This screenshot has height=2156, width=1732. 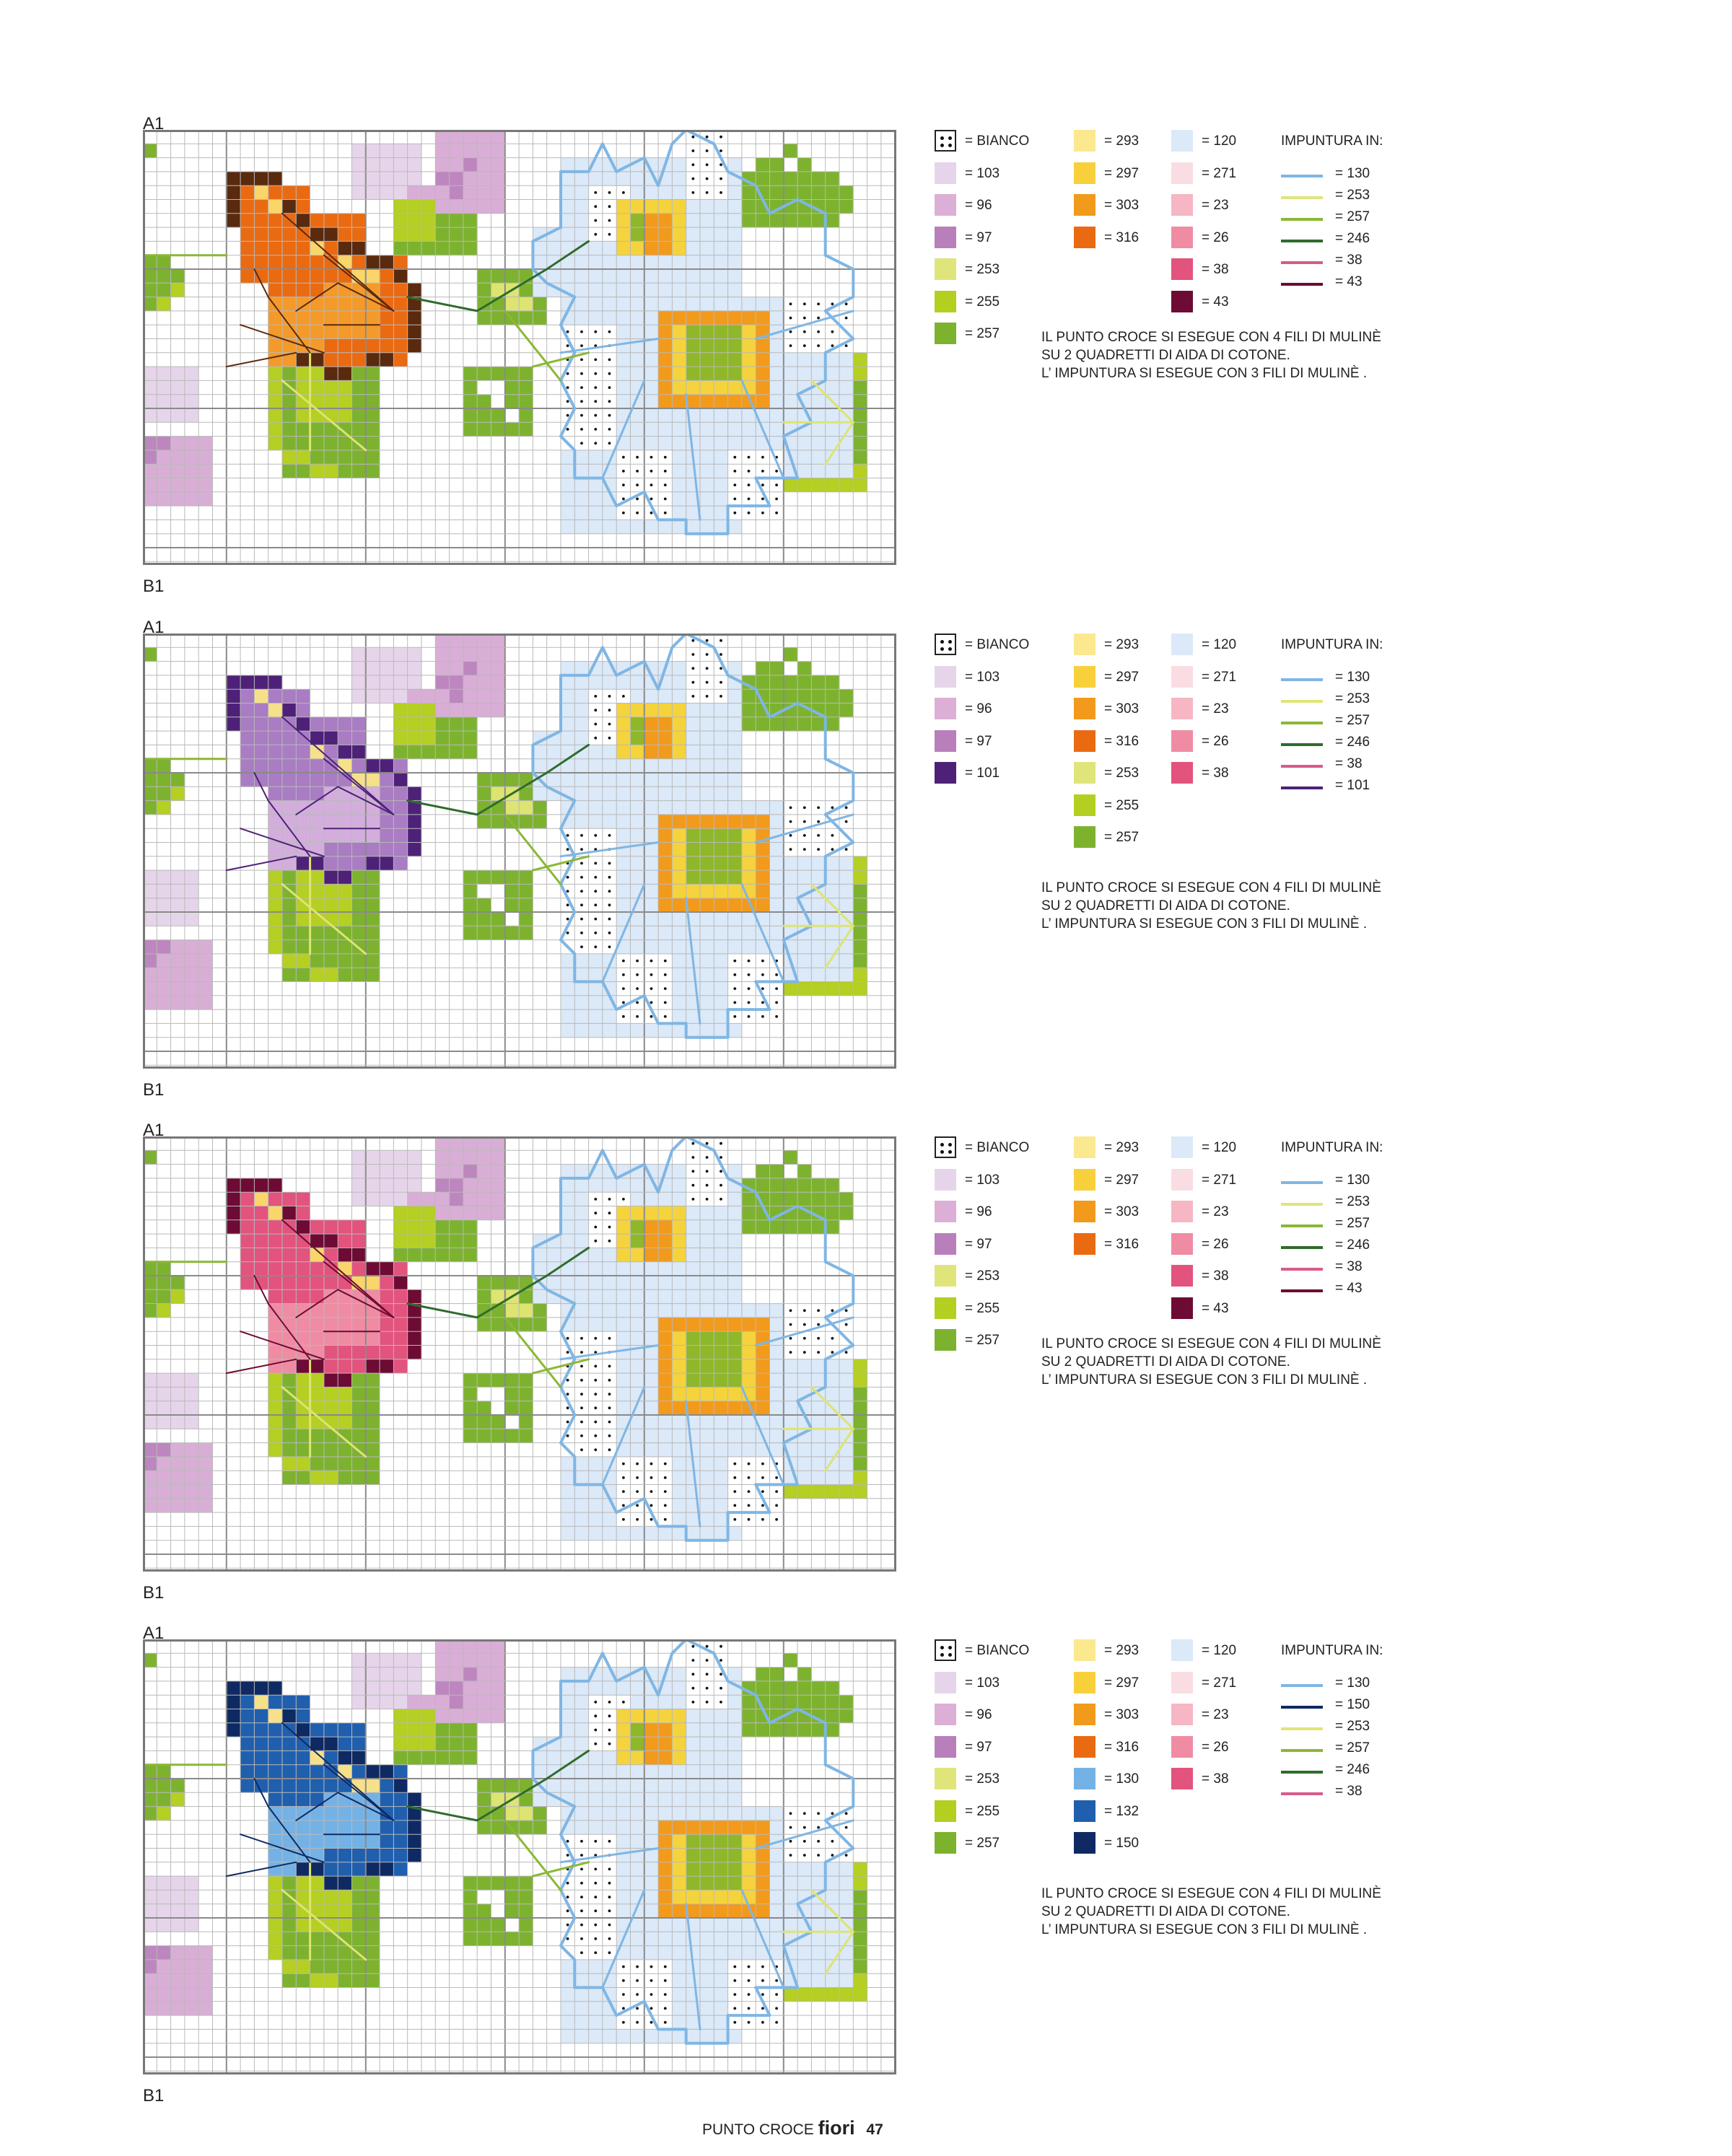 What do you see at coordinates (1122, 644) in the screenshot?
I see `legend-label: = 293` at bounding box center [1122, 644].